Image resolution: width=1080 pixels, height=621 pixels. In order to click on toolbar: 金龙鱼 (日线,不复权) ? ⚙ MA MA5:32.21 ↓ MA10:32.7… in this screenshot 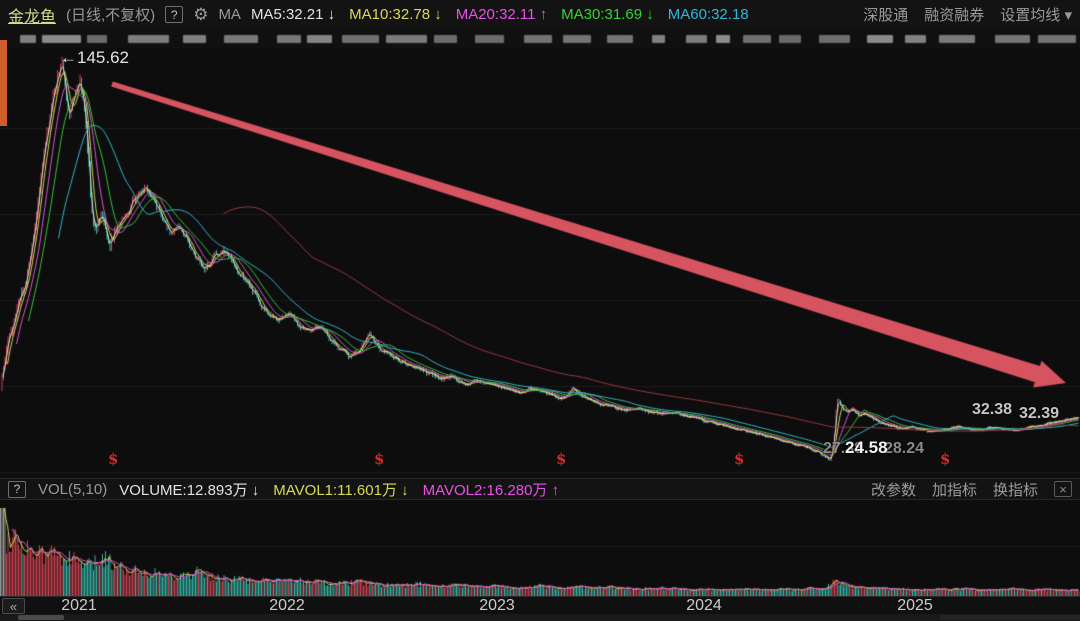, I will do `click(540, 14)`.